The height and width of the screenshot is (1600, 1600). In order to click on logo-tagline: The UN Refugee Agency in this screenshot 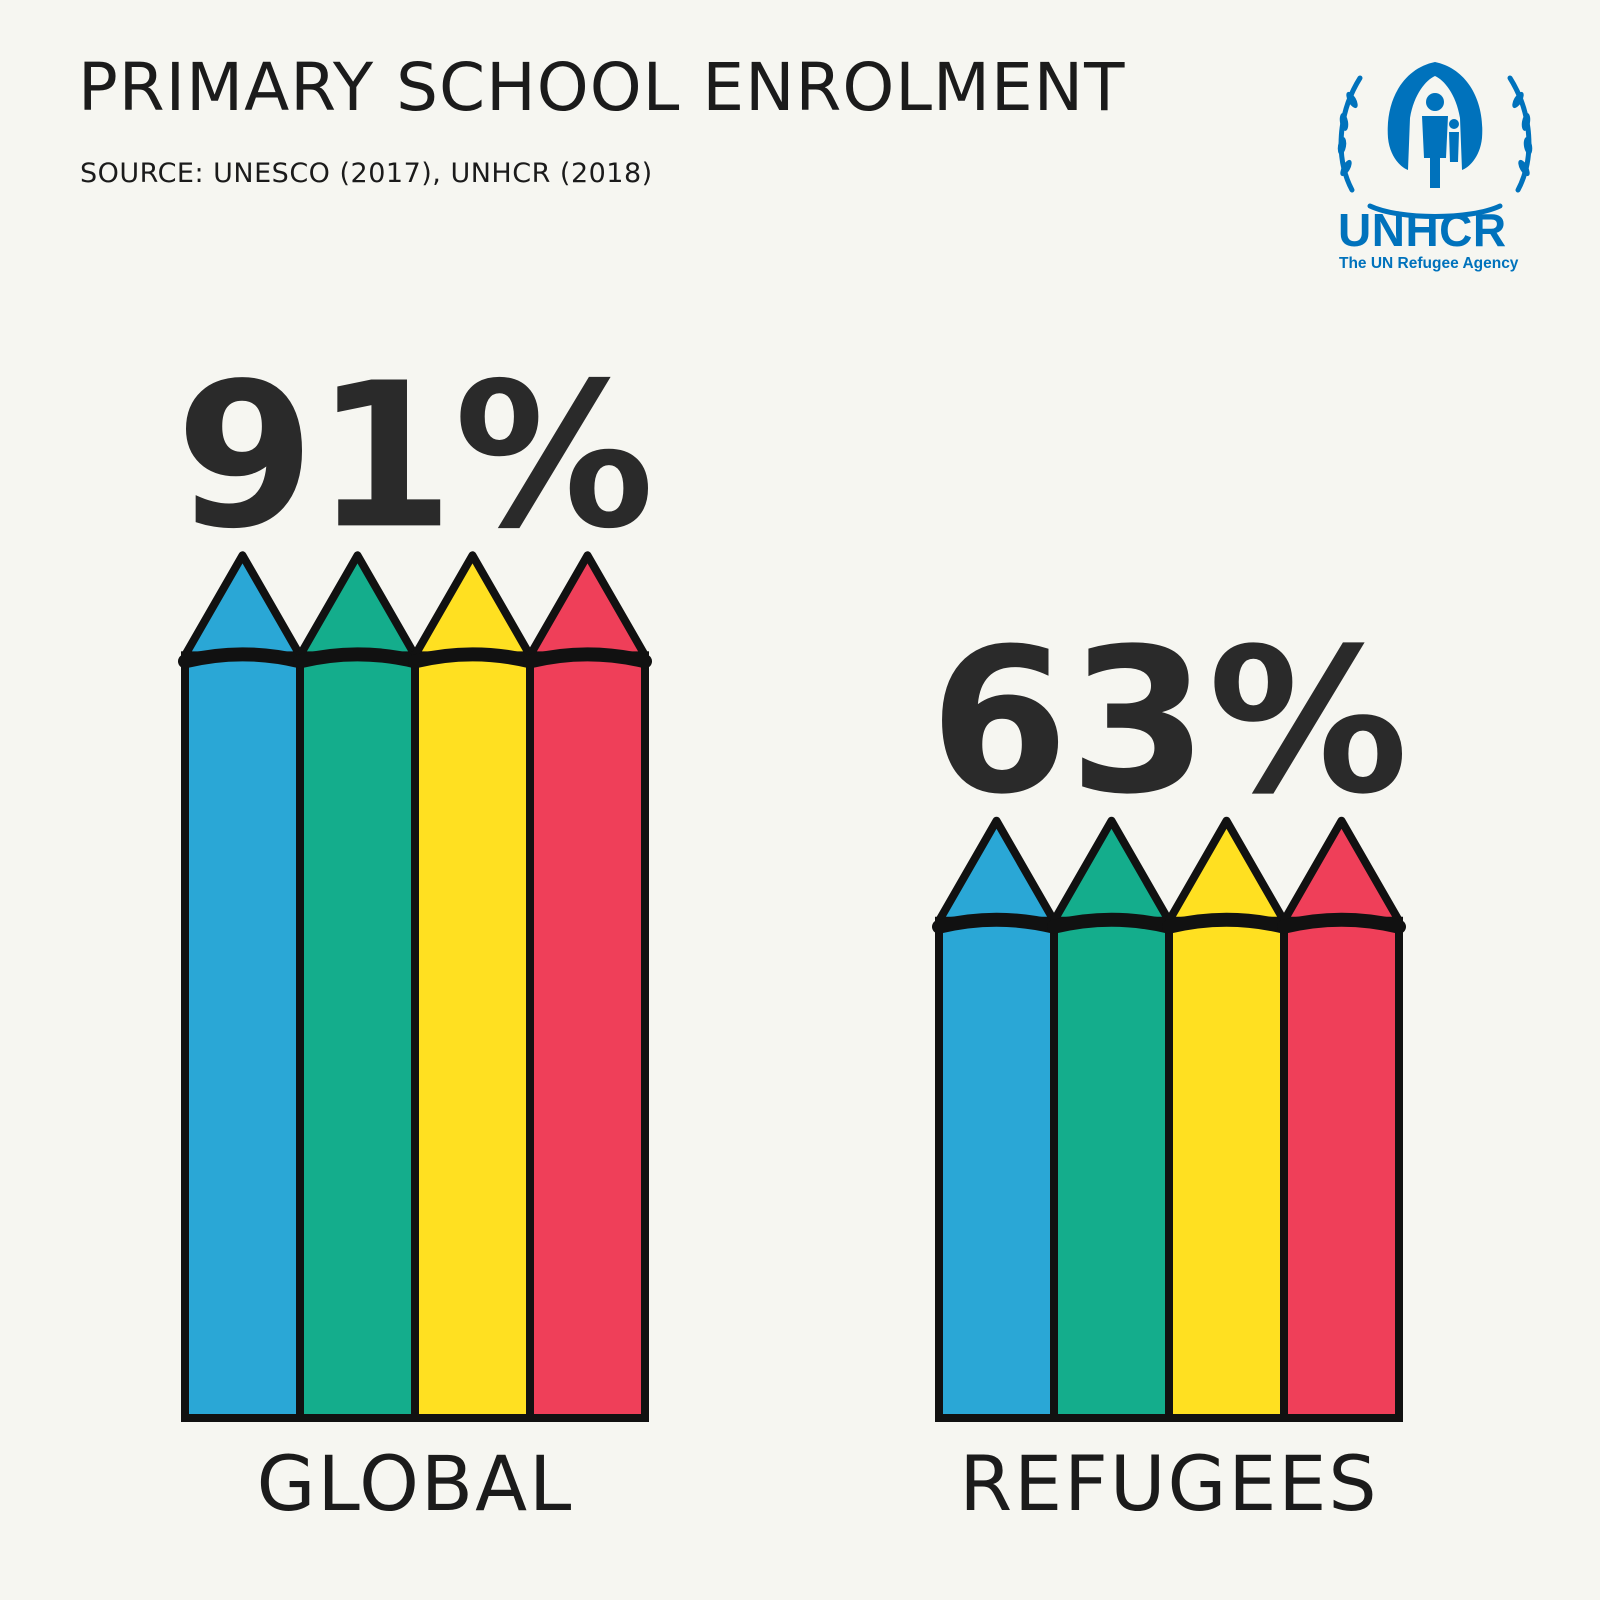, I will do `click(1429, 263)`.